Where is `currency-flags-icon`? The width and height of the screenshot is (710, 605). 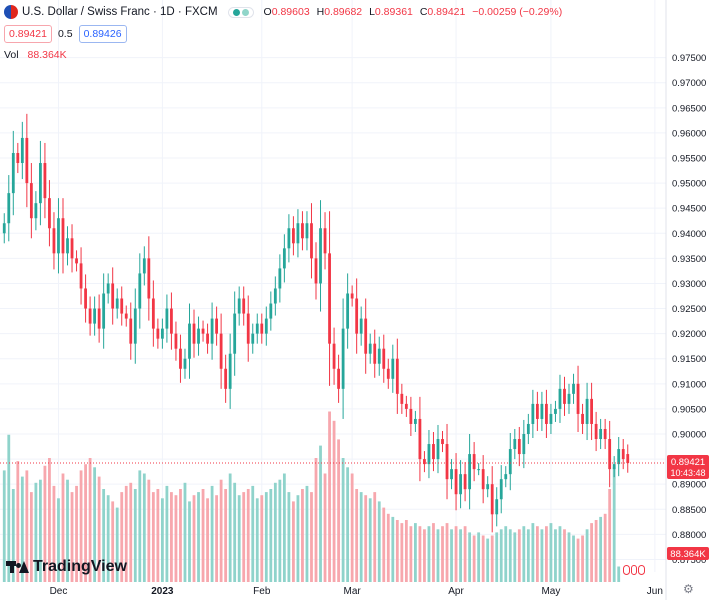
currency-flags-icon is located at coordinates (634, 571).